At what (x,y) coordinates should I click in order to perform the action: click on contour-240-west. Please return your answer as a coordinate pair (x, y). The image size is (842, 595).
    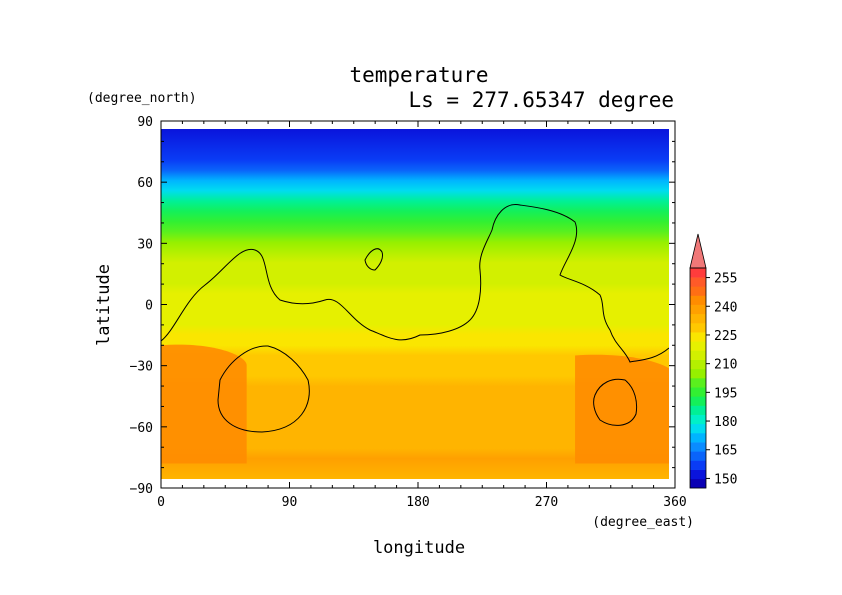
    Looking at the image, I should click on (263, 389).